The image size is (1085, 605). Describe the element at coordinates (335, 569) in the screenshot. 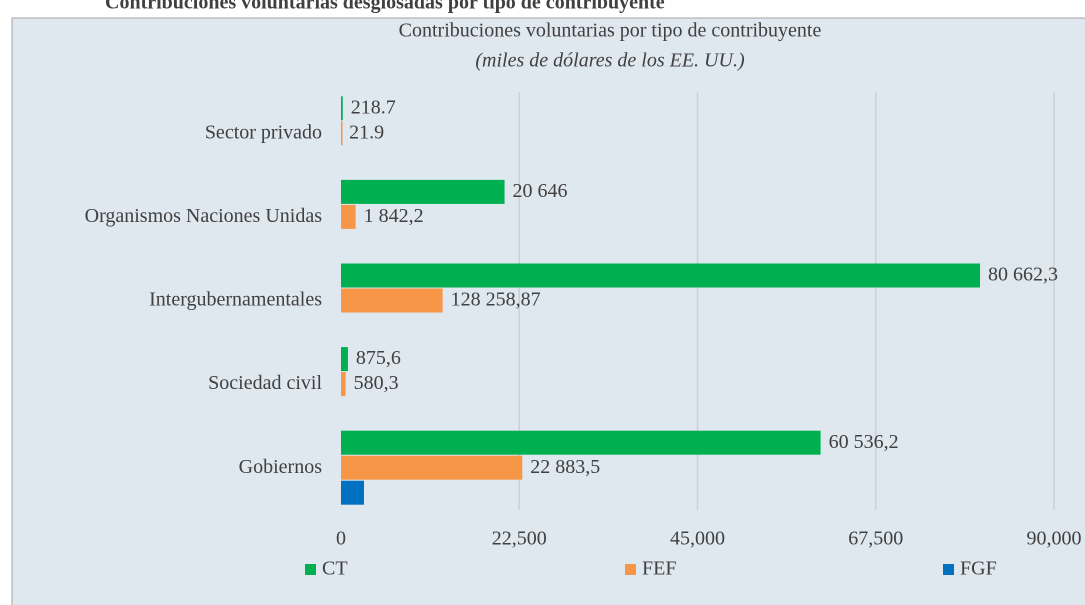

I see `legend-label: CT` at that location.